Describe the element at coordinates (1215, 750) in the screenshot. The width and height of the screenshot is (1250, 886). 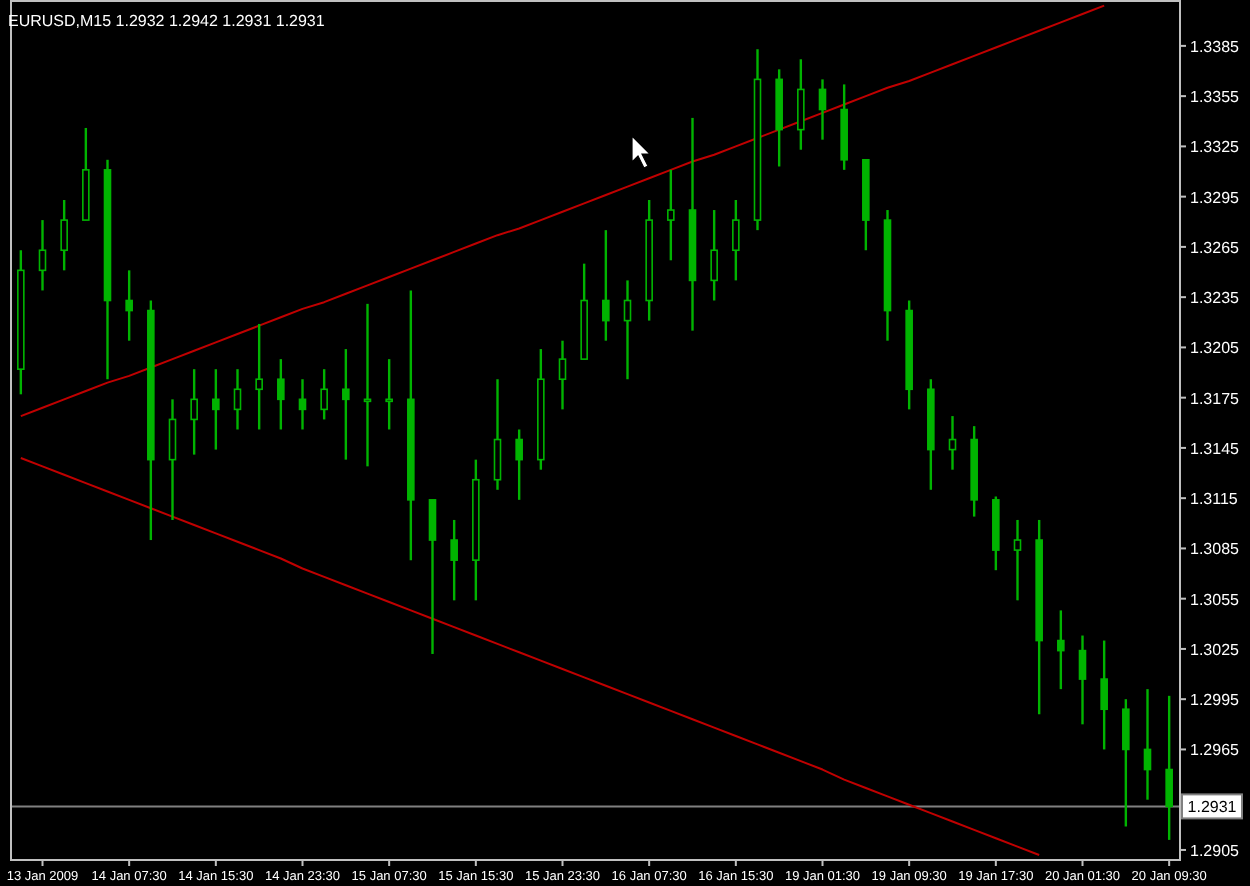
I see `y-tick-label: 1.2965` at that location.